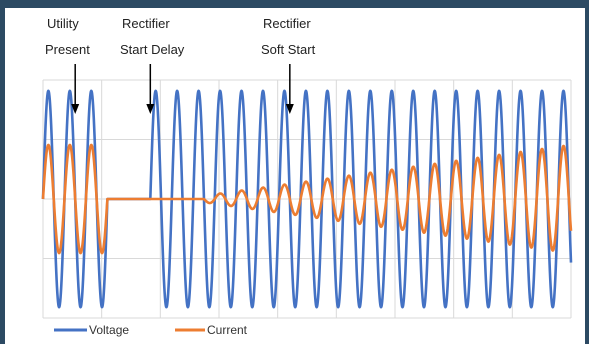 This screenshot has height=344, width=589. What do you see at coordinates (150, 89) in the screenshot?
I see `annotation-arrow-start-delay` at bounding box center [150, 89].